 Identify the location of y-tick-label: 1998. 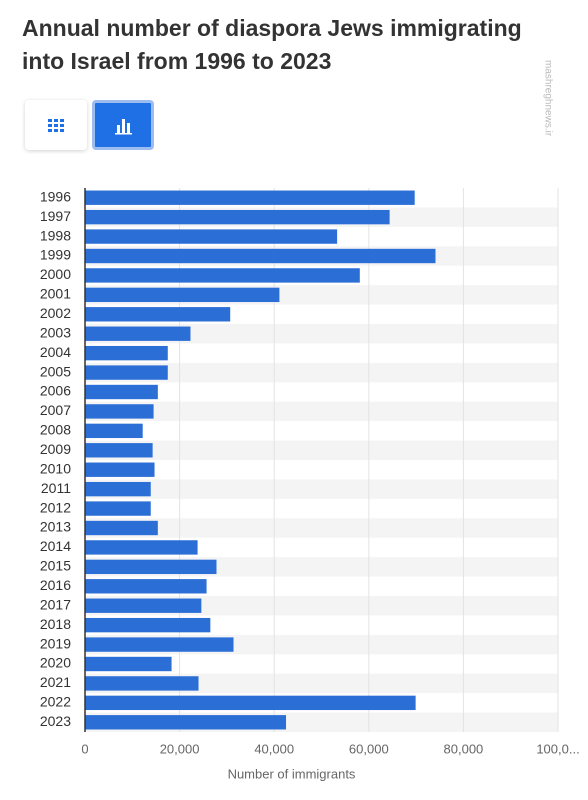
(55, 235).